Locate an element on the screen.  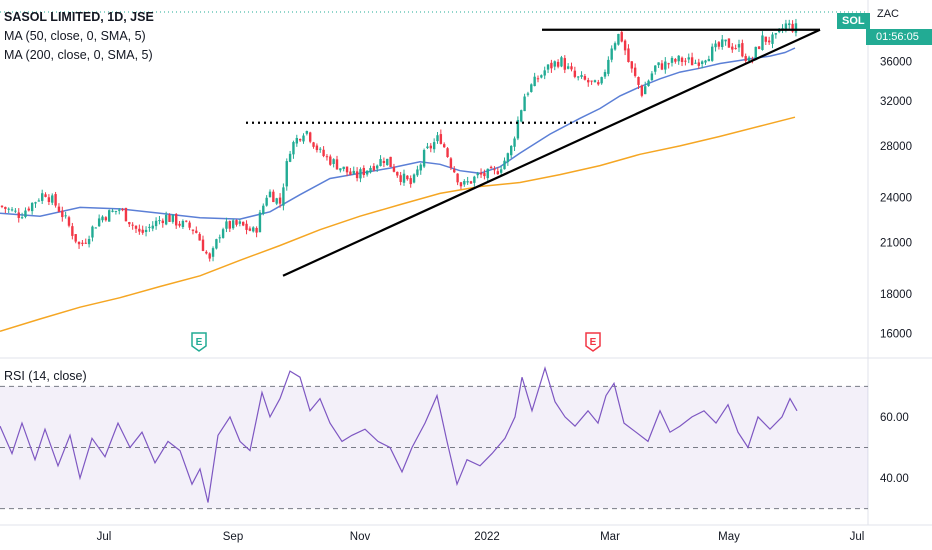
ma50-legend: MA (50, close, 0, SMA, 5) is located at coordinates (75, 36).